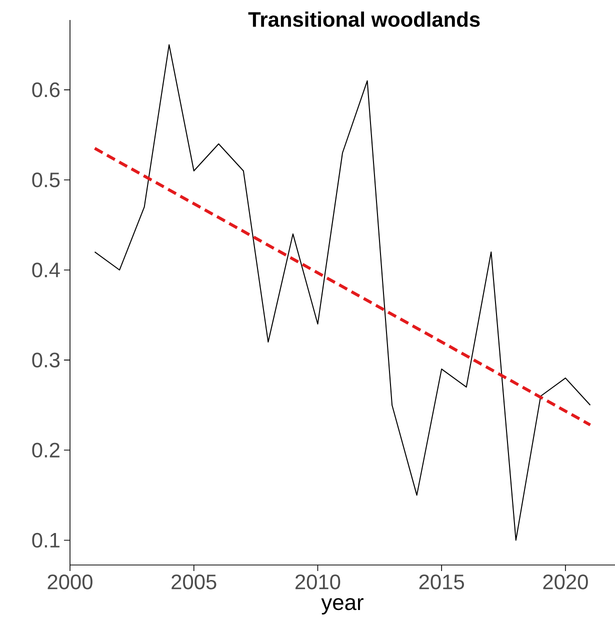  I want to click on y-tick-label: 0.3, so click(46, 360).